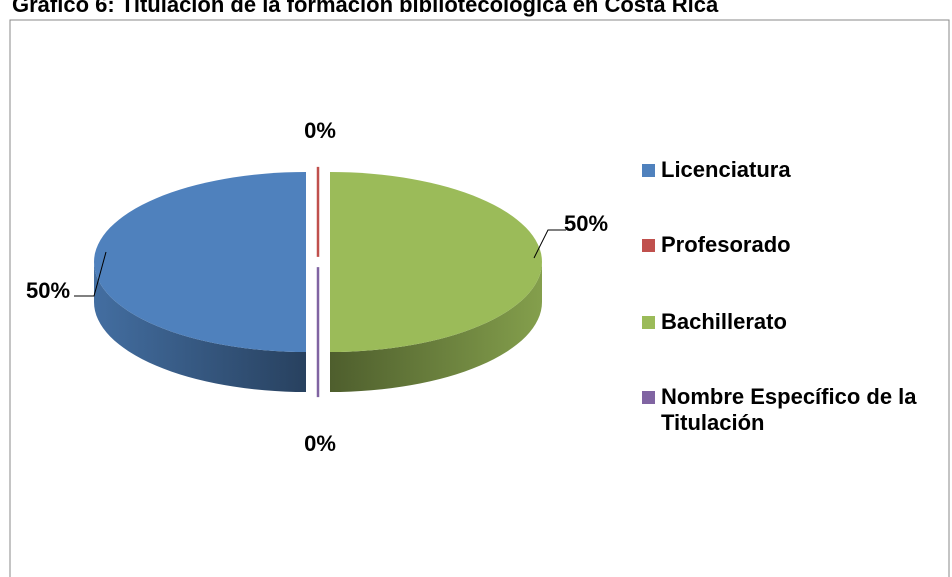  Describe the element at coordinates (318, 327) in the screenshot. I see `pie-sides` at that location.